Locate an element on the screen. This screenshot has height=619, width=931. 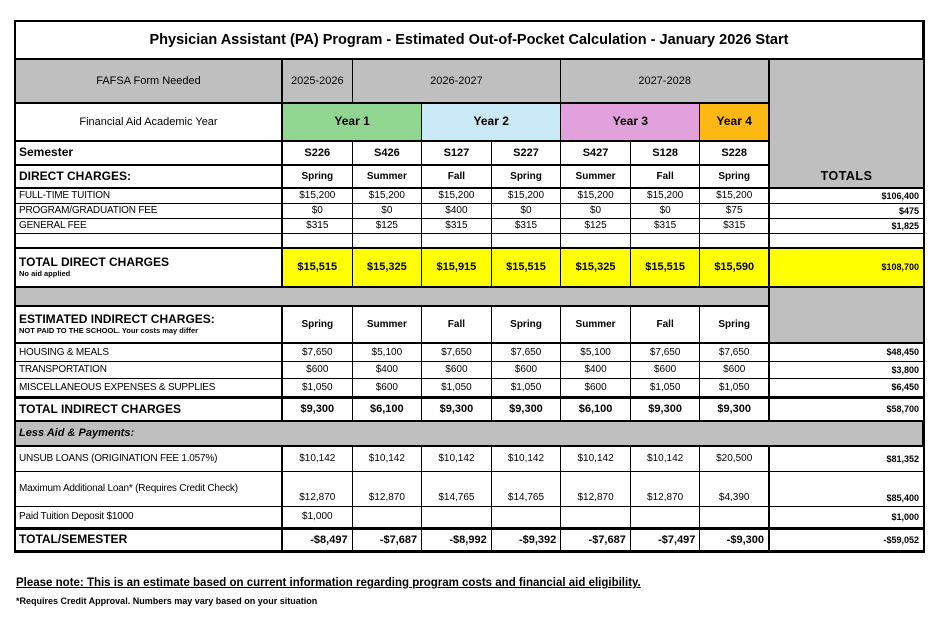
total-cell: $85,400 is located at coordinates (846, 489).